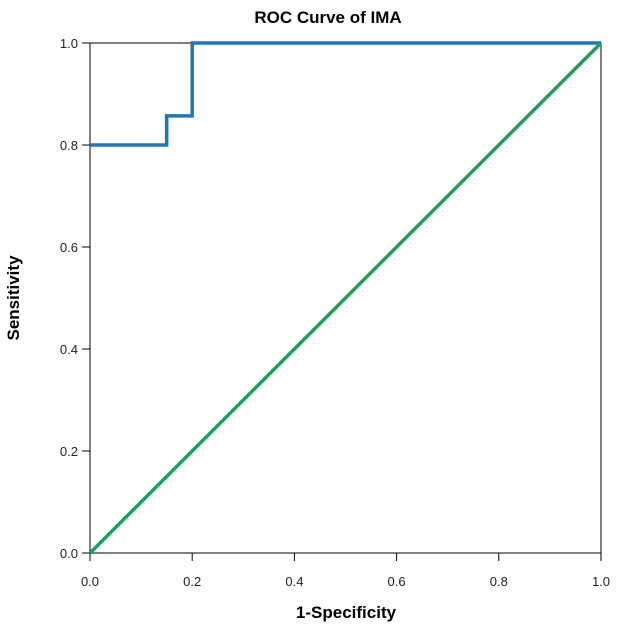  What do you see at coordinates (69, 451) in the screenshot?
I see `y-tick-label: 0.2` at bounding box center [69, 451].